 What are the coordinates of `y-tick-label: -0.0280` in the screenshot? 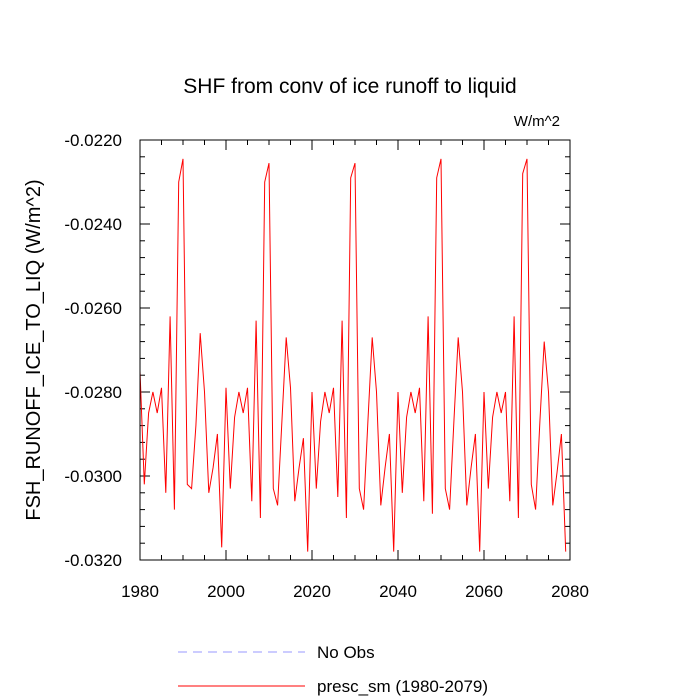 It's located at (93, 392).